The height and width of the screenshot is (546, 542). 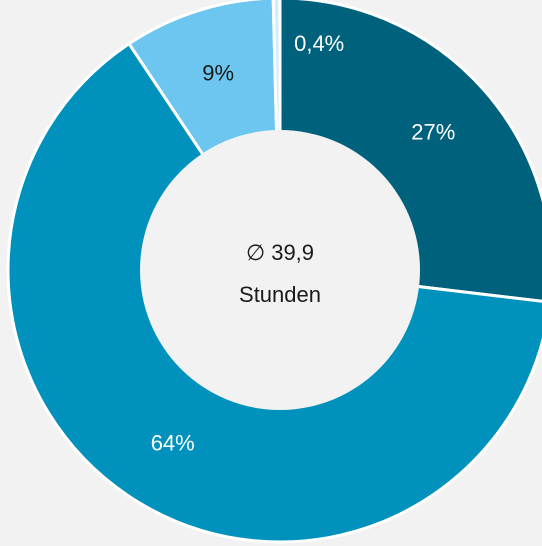 I want to click on center-unit: Stunden, so click(x=280, y=294).